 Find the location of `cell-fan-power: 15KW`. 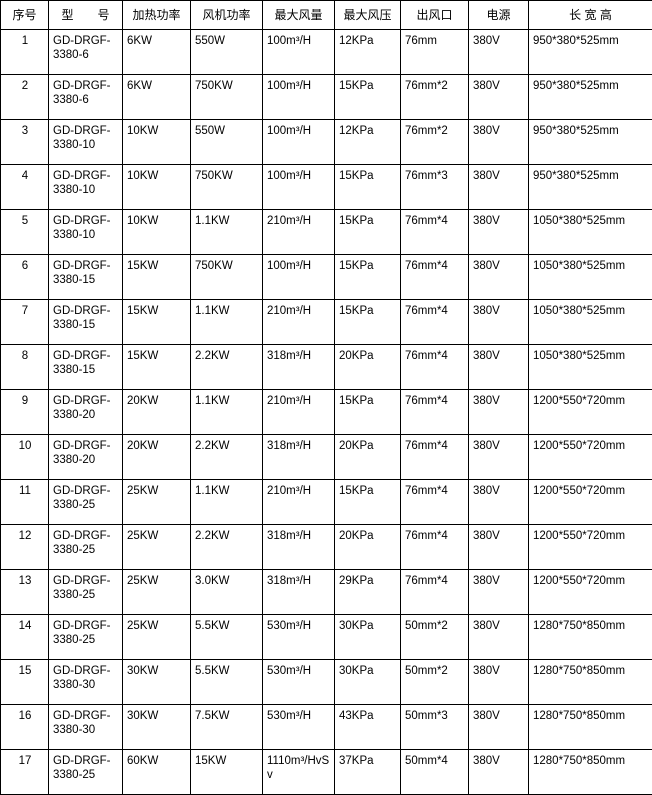

cell-fan-power: 15KW is located at coordinates (227, 772).